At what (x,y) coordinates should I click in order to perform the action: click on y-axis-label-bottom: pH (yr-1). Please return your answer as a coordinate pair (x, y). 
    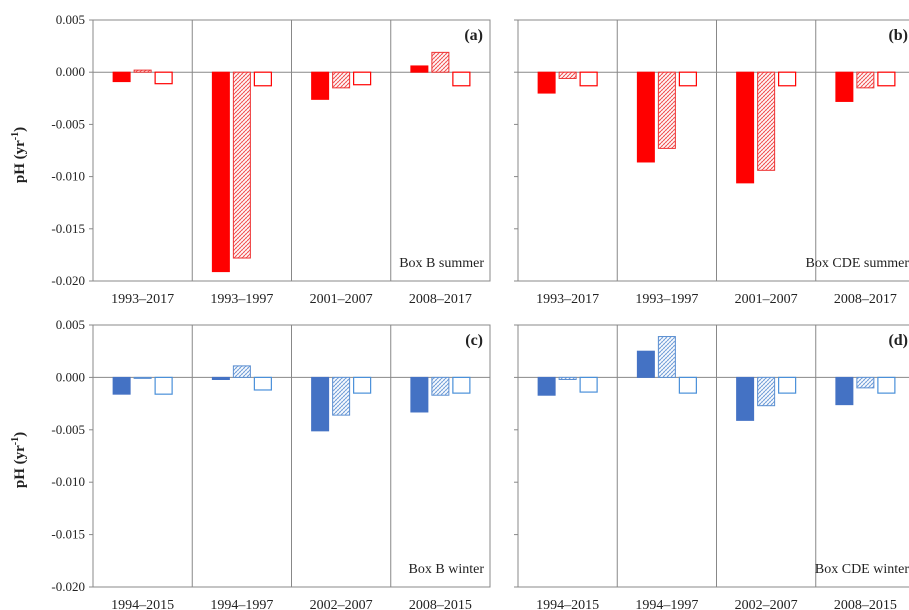
    Looking at the image, I should click on (19, 460).